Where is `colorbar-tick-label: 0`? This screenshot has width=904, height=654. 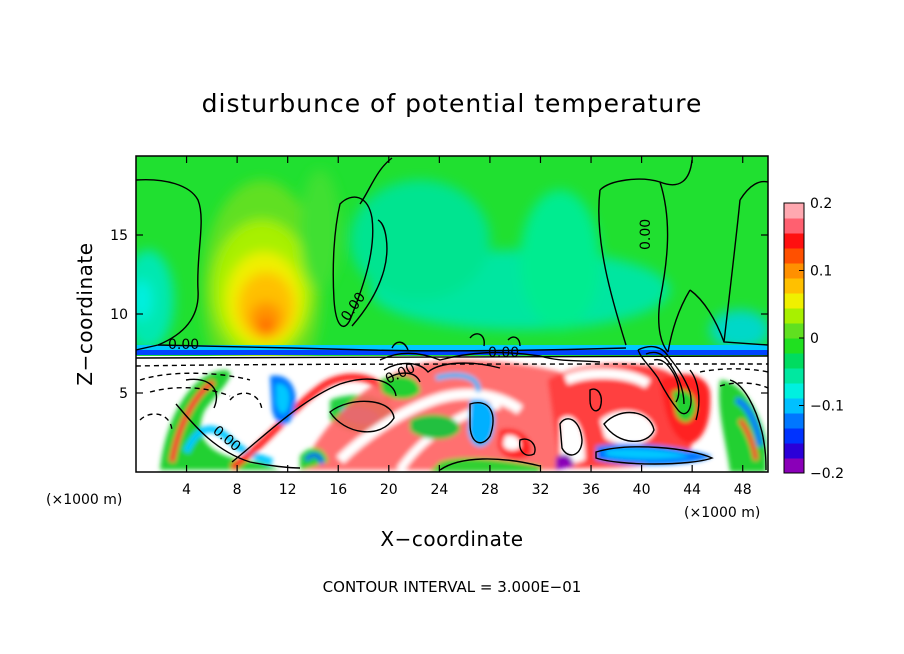 colorbar-tick-label: 0 is located at coordinates (814, 339).